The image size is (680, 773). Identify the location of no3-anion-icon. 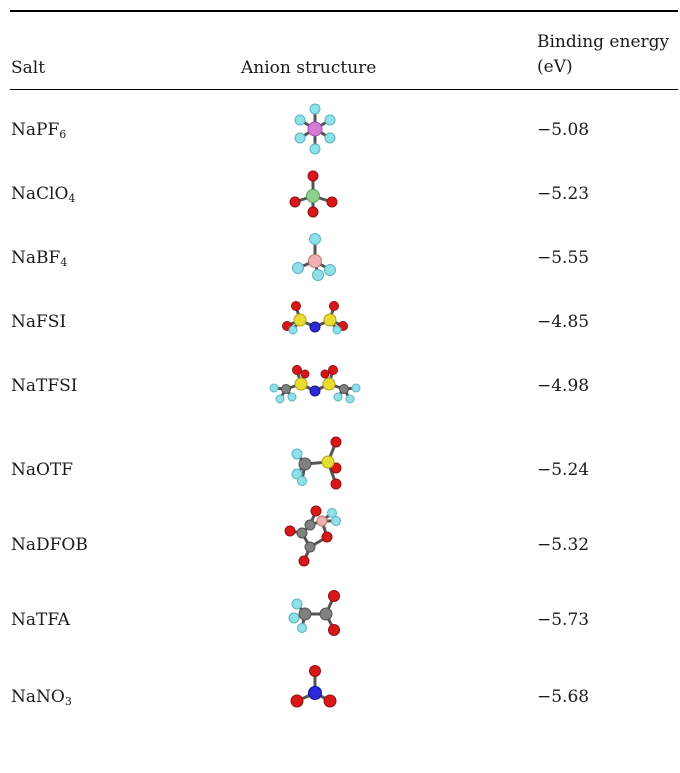
(315, 691).